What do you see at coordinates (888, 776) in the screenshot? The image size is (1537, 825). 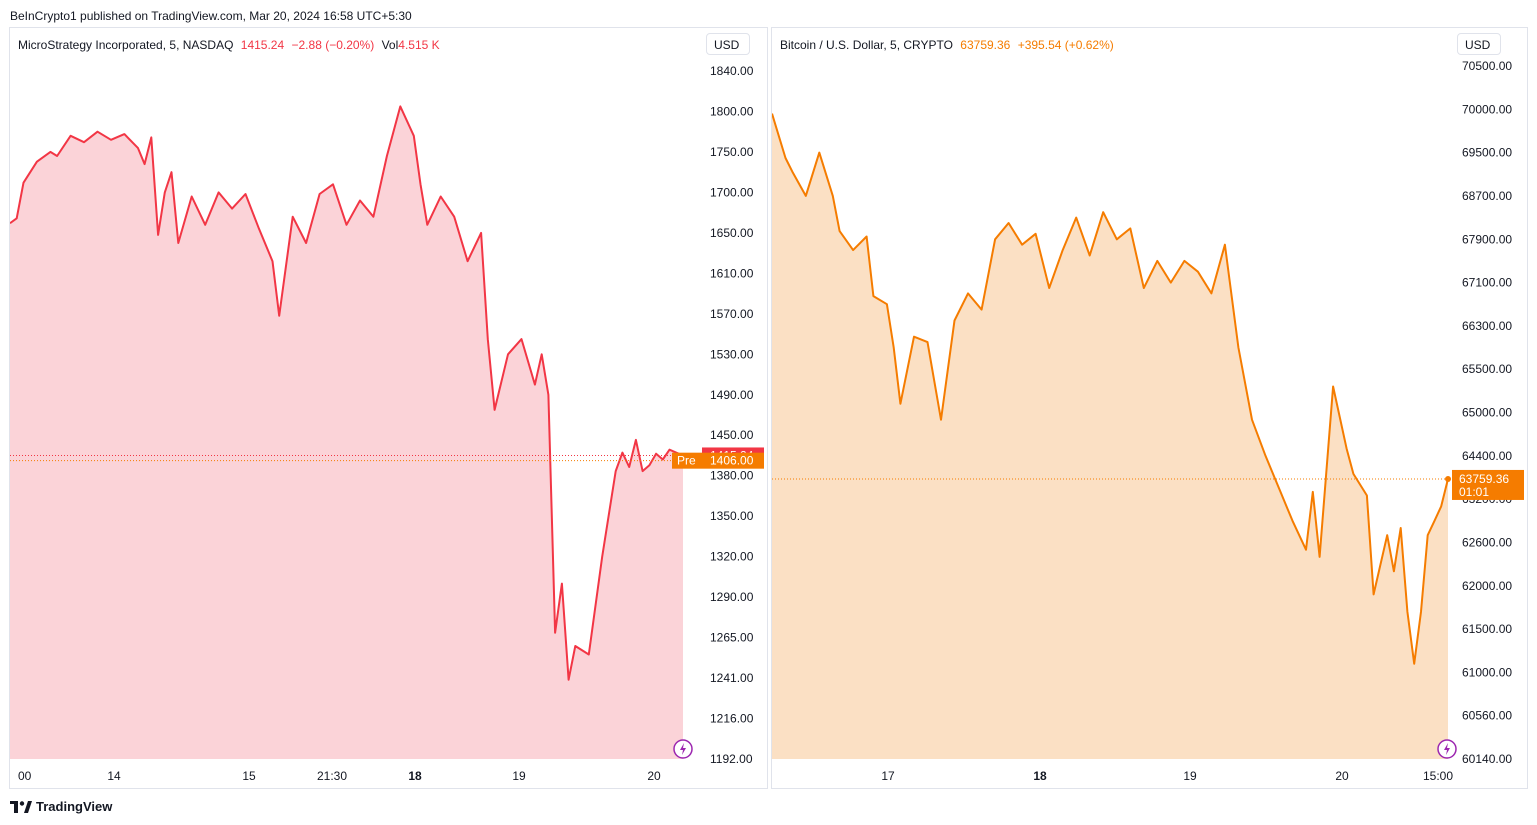 I see `btc-x-tick: 17` at bounding box center [888, 776].